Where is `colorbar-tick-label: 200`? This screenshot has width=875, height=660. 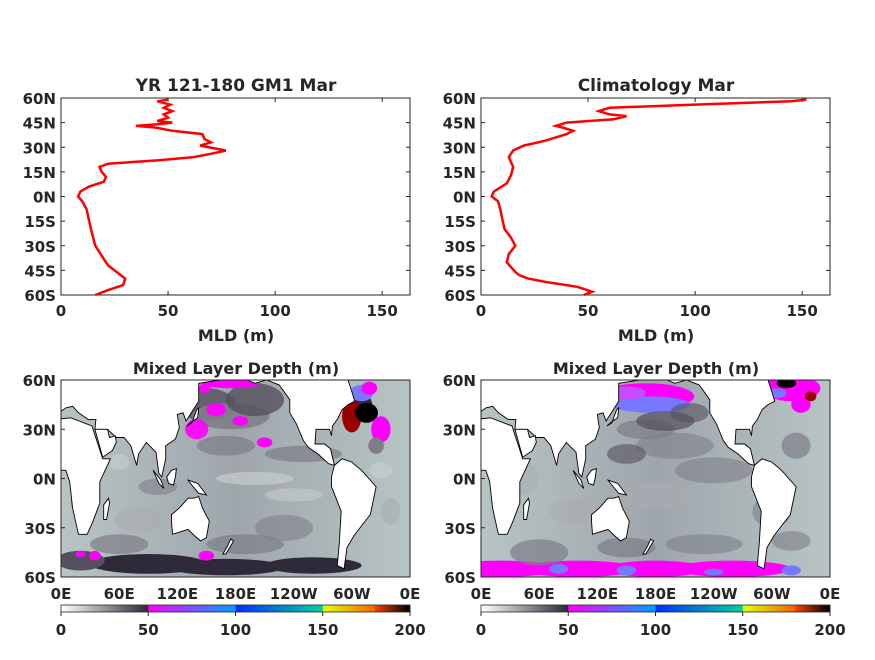
colorbar-tick-label: 200 is located at coordinates (829, 630).